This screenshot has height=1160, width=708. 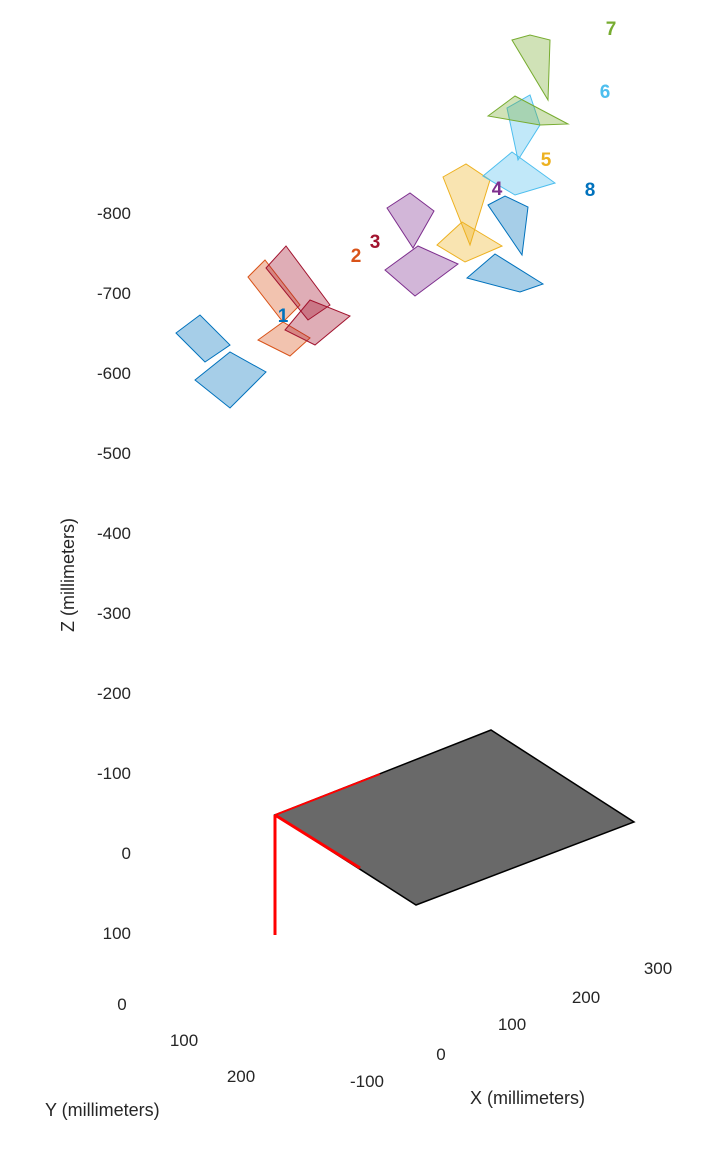 I want to click on z-tick-label: -400, so click(x=114, y=533).